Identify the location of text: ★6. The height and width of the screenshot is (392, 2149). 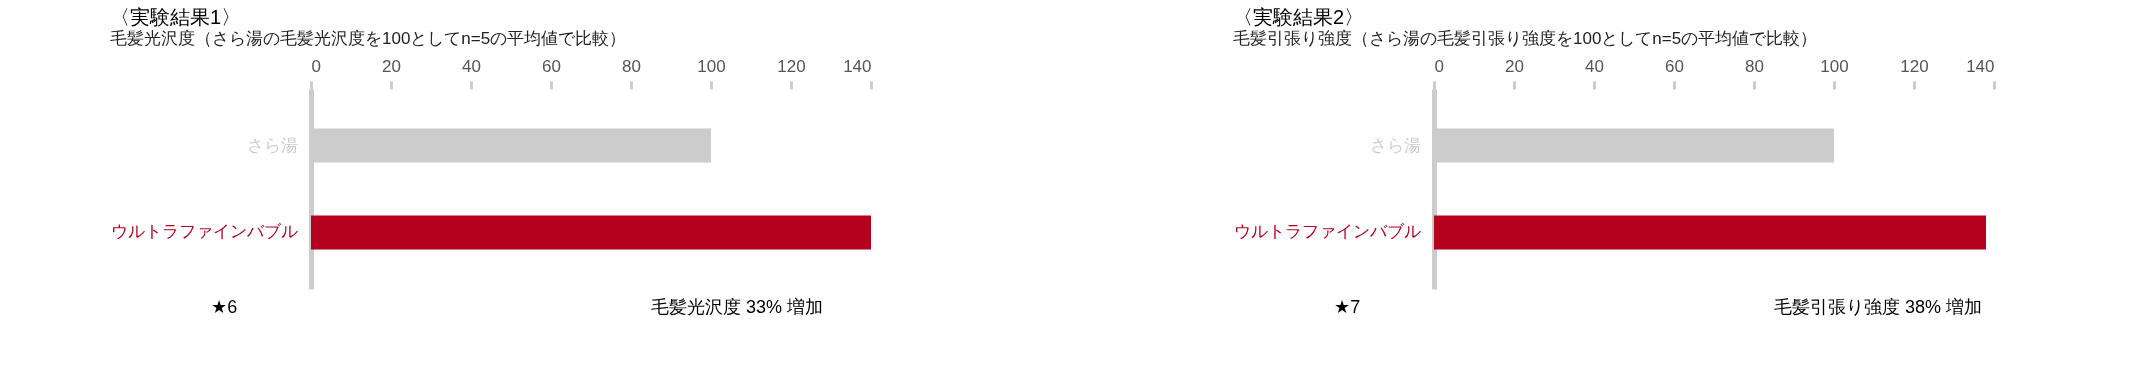
(224, 307).